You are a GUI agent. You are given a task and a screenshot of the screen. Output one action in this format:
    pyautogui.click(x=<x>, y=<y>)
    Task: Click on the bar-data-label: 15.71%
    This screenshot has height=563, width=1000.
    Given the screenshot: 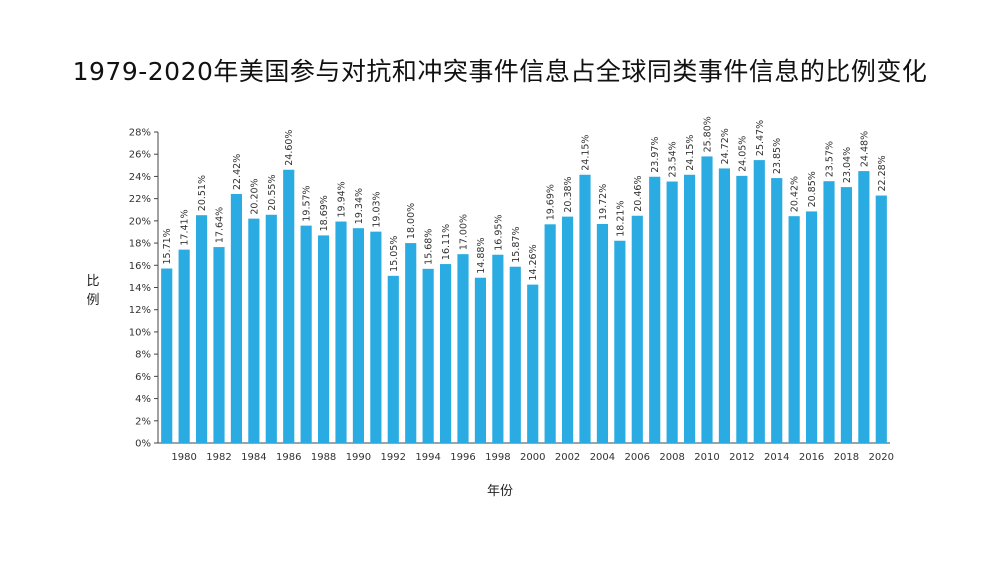 What is the action you would take?
    pyautogui.click(x=167, y=246)
    